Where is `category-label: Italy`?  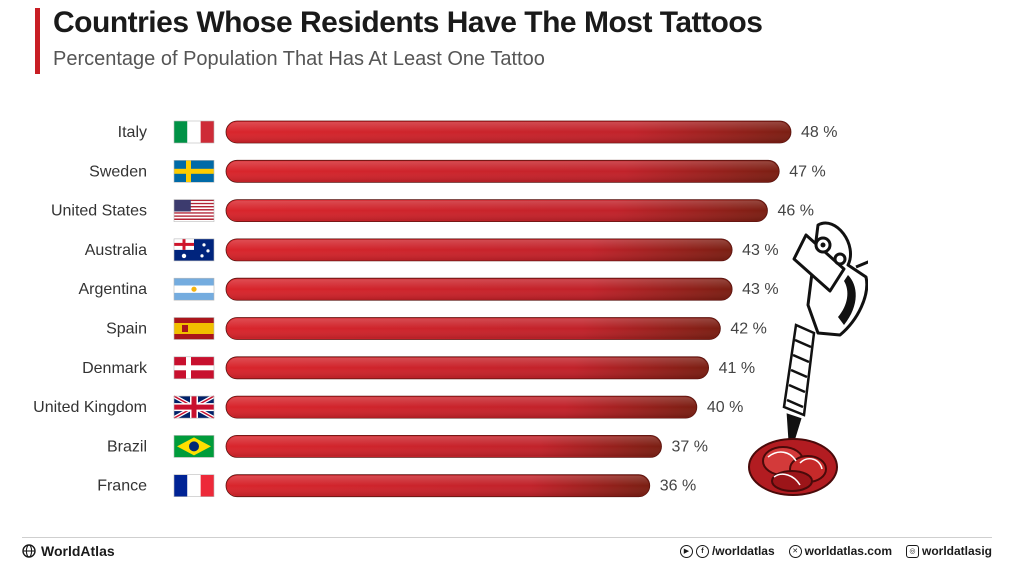
category-label: Italy is located at coordinates (132, 132).